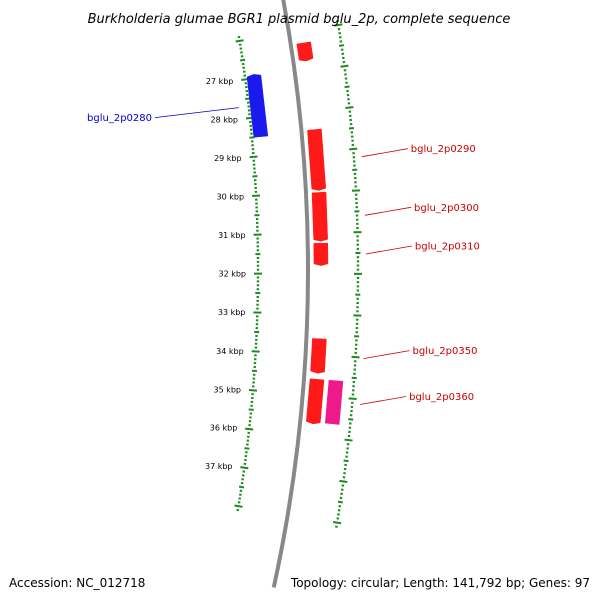 Image resolution: width=600 pixels, height=600 pixels. I want to click on kbp-label: 32 kbp, so click(232, 274).